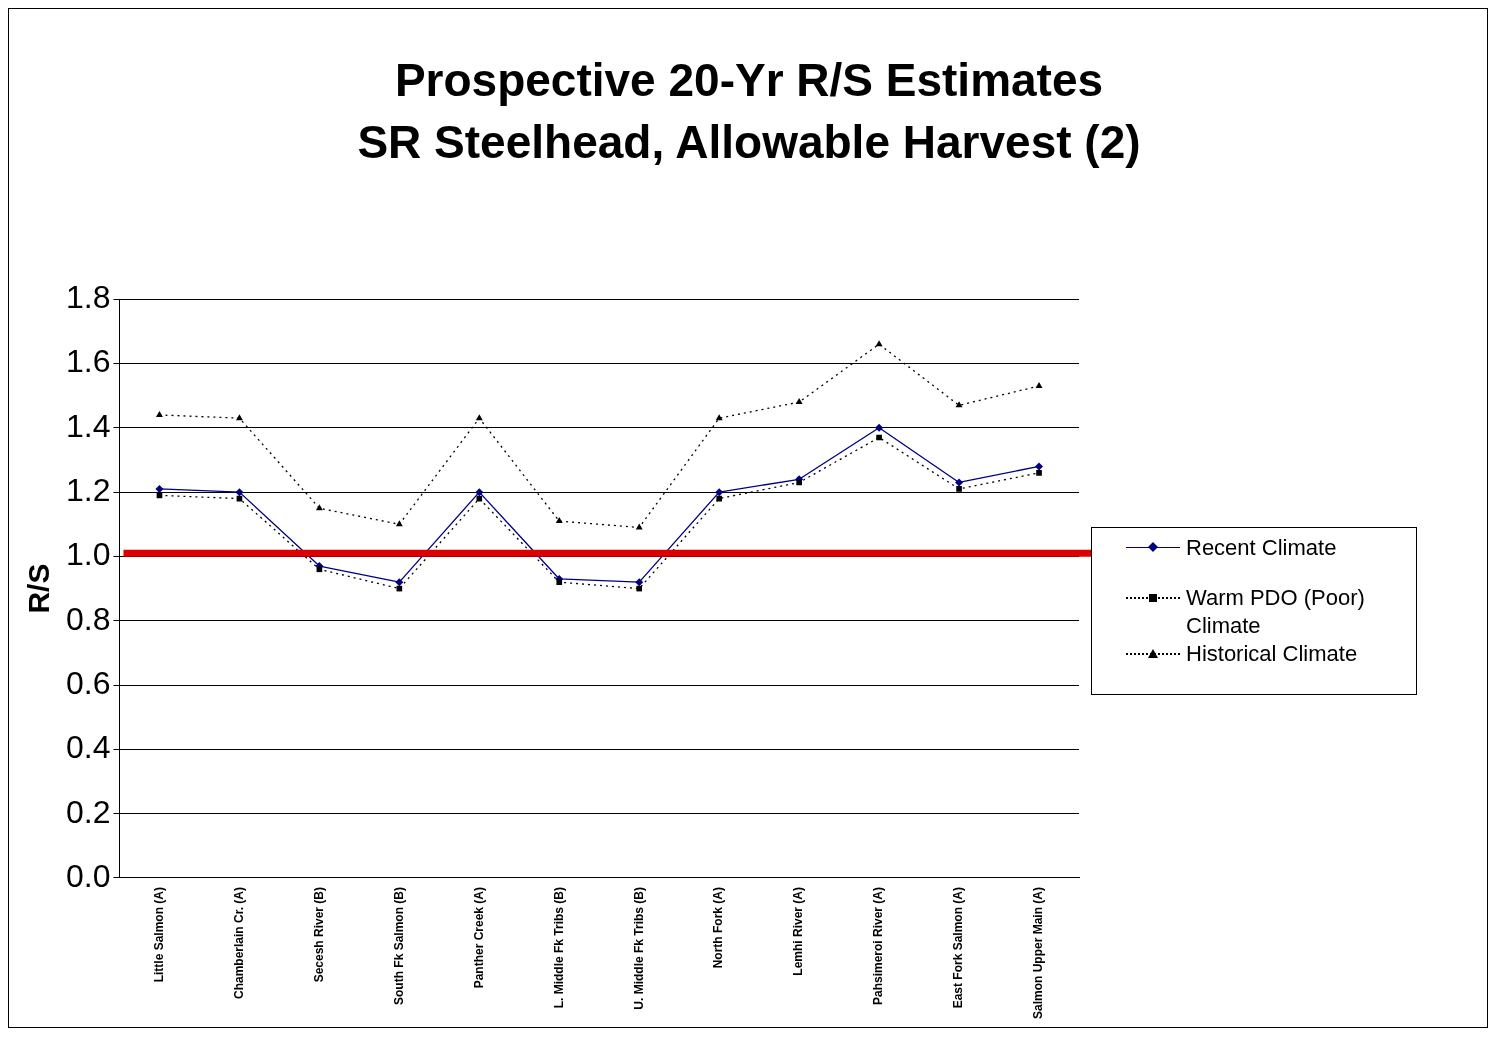 This screenshot has width=1510, height=1052. Describe the element at coordinates (718, 927) in the screenshot. I see `x-tick-label: North Fork (A)` at that location.